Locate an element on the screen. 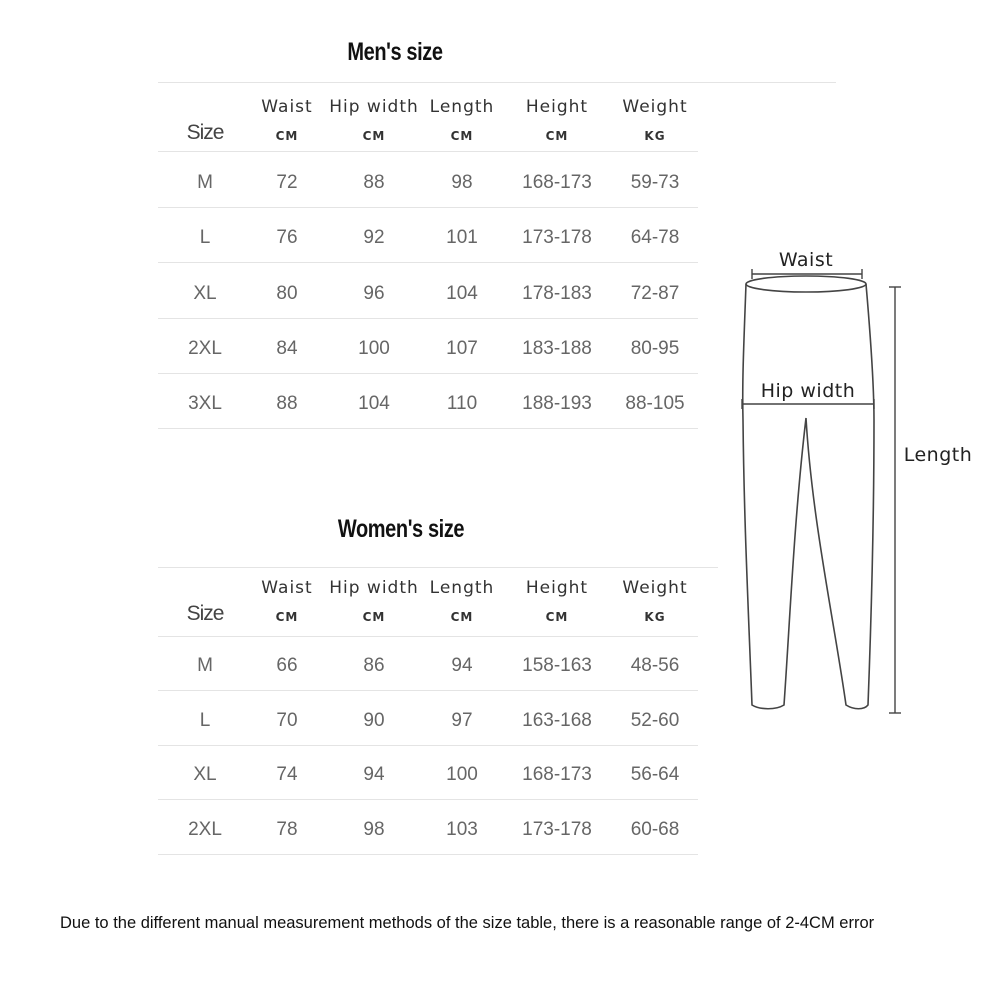  hip-width-label: Hip width is located at coordinates (808, 391).